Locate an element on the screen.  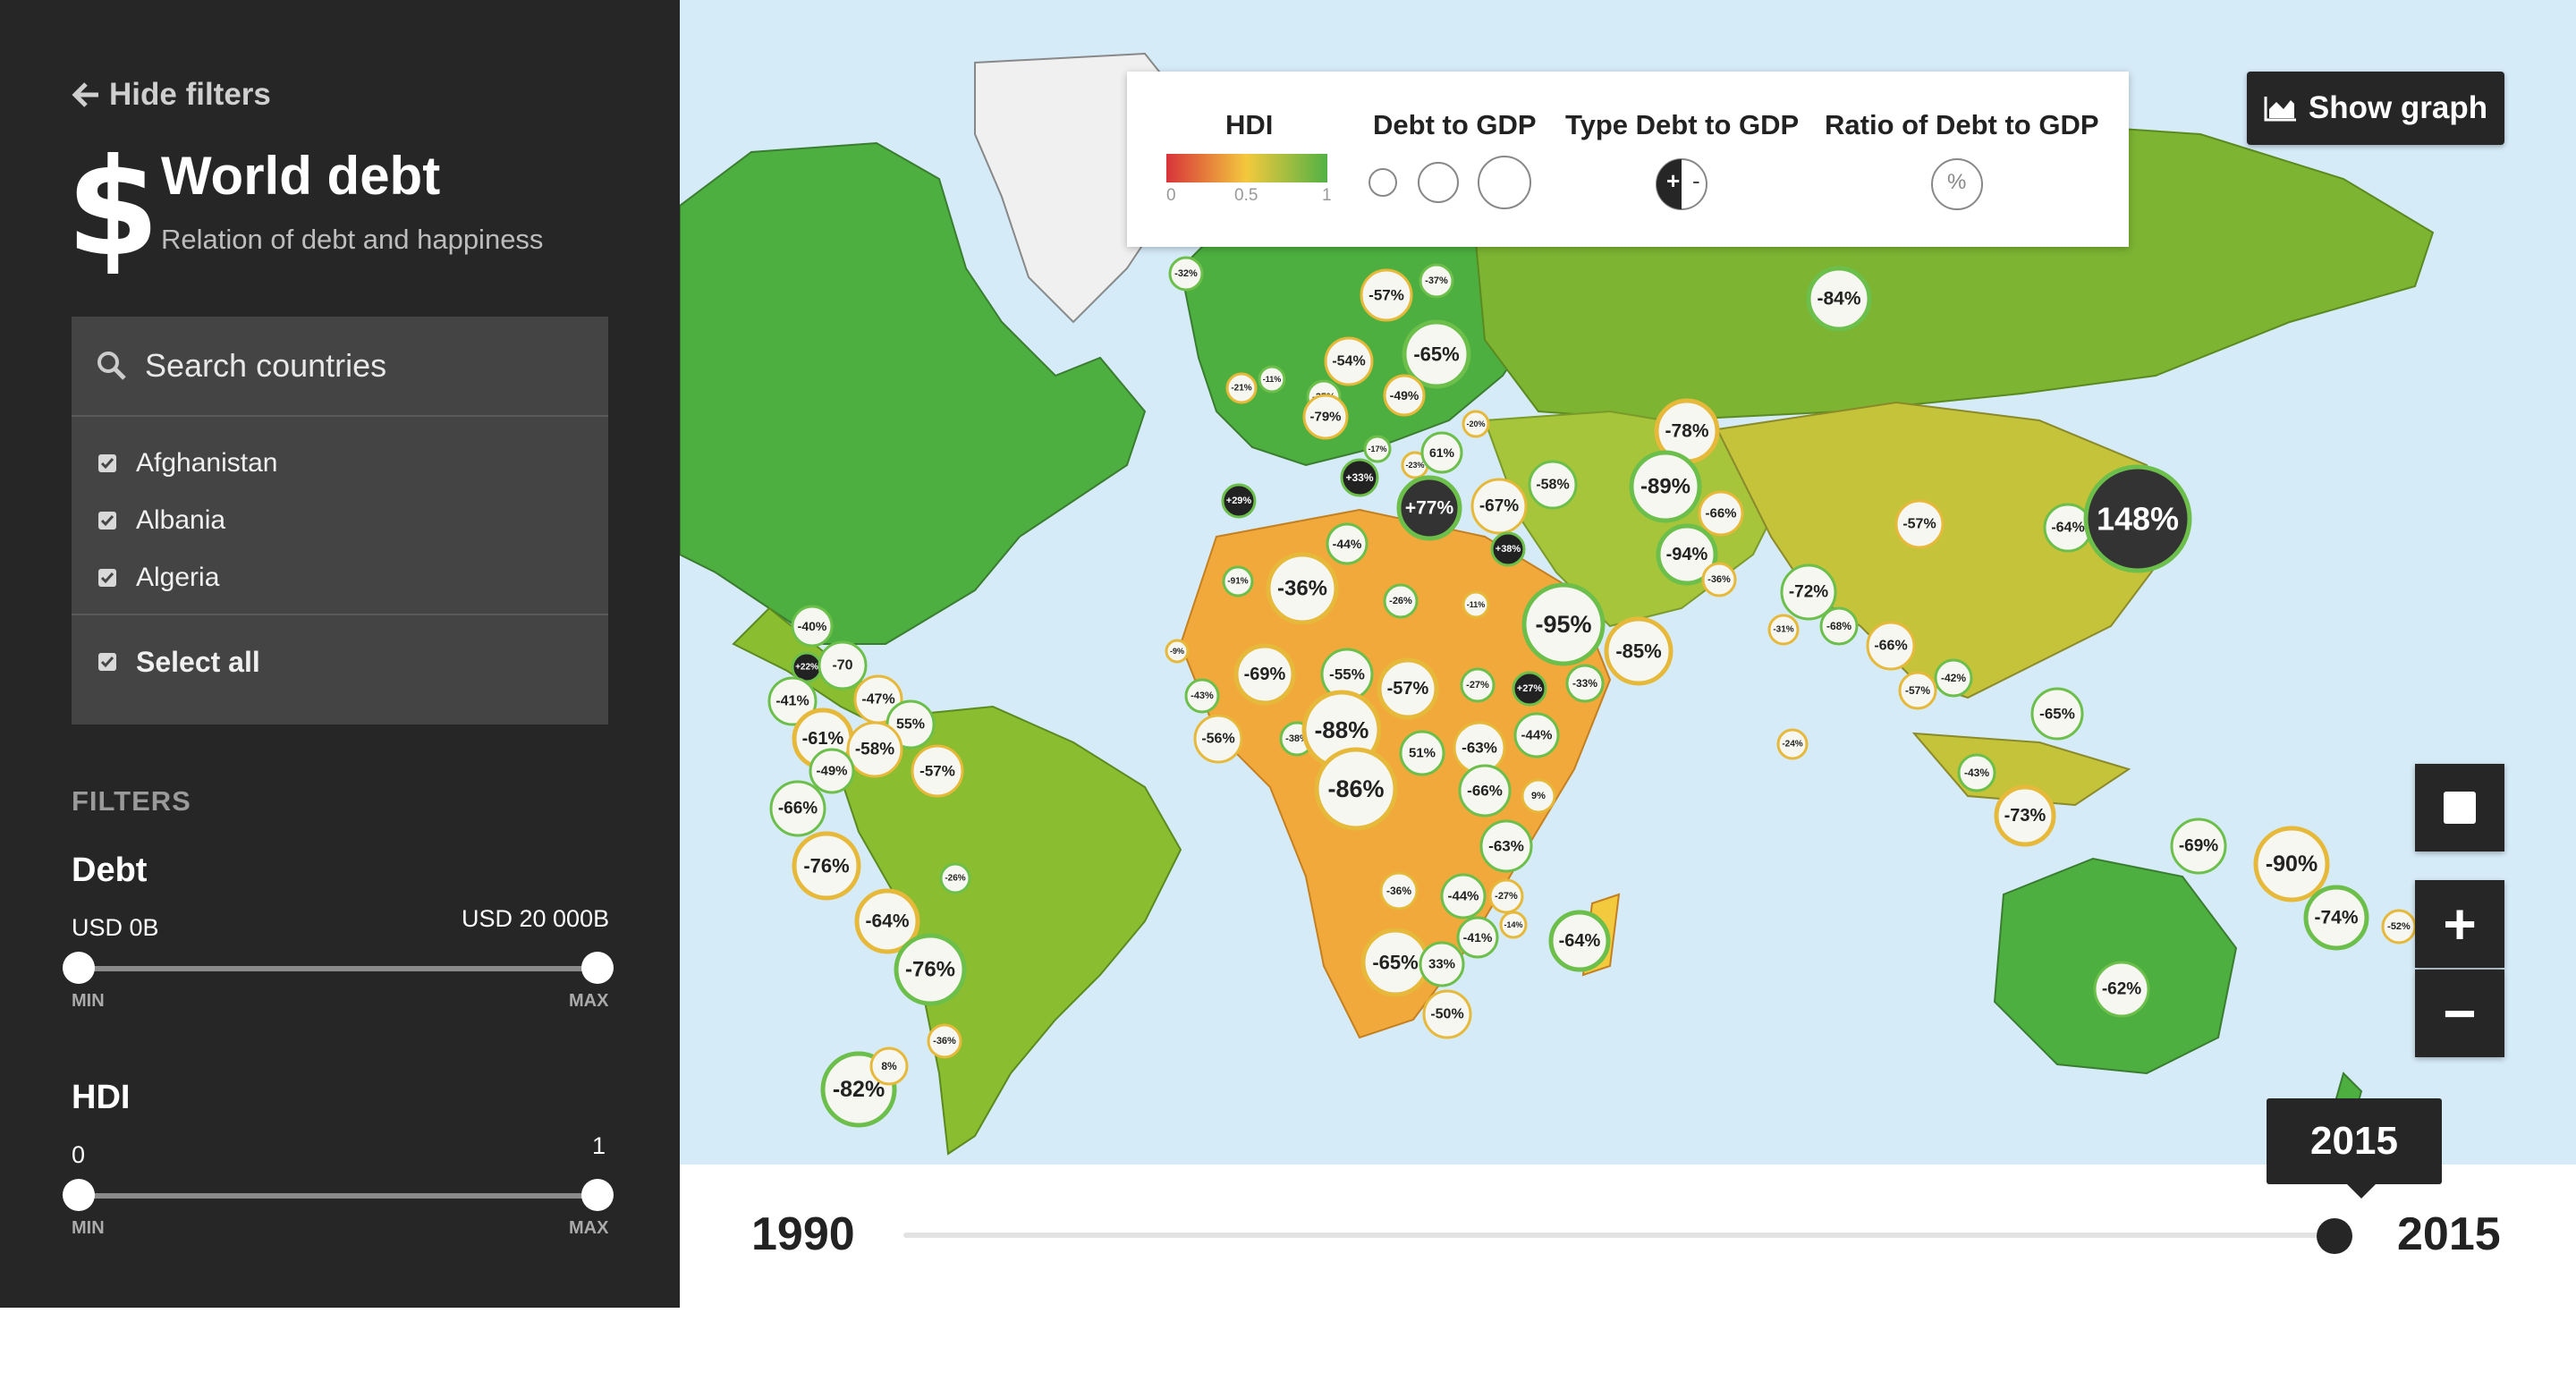
debt-slider-max-handle is located at coordinates (597, 968).